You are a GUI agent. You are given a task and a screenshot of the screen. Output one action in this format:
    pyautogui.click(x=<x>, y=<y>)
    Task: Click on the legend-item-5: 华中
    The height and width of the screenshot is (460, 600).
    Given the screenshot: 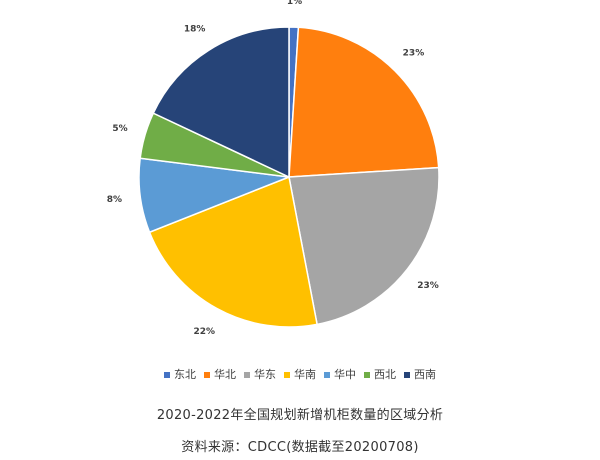 What is the action you would take?
    pyautogui.click(x=340, y=374)
    